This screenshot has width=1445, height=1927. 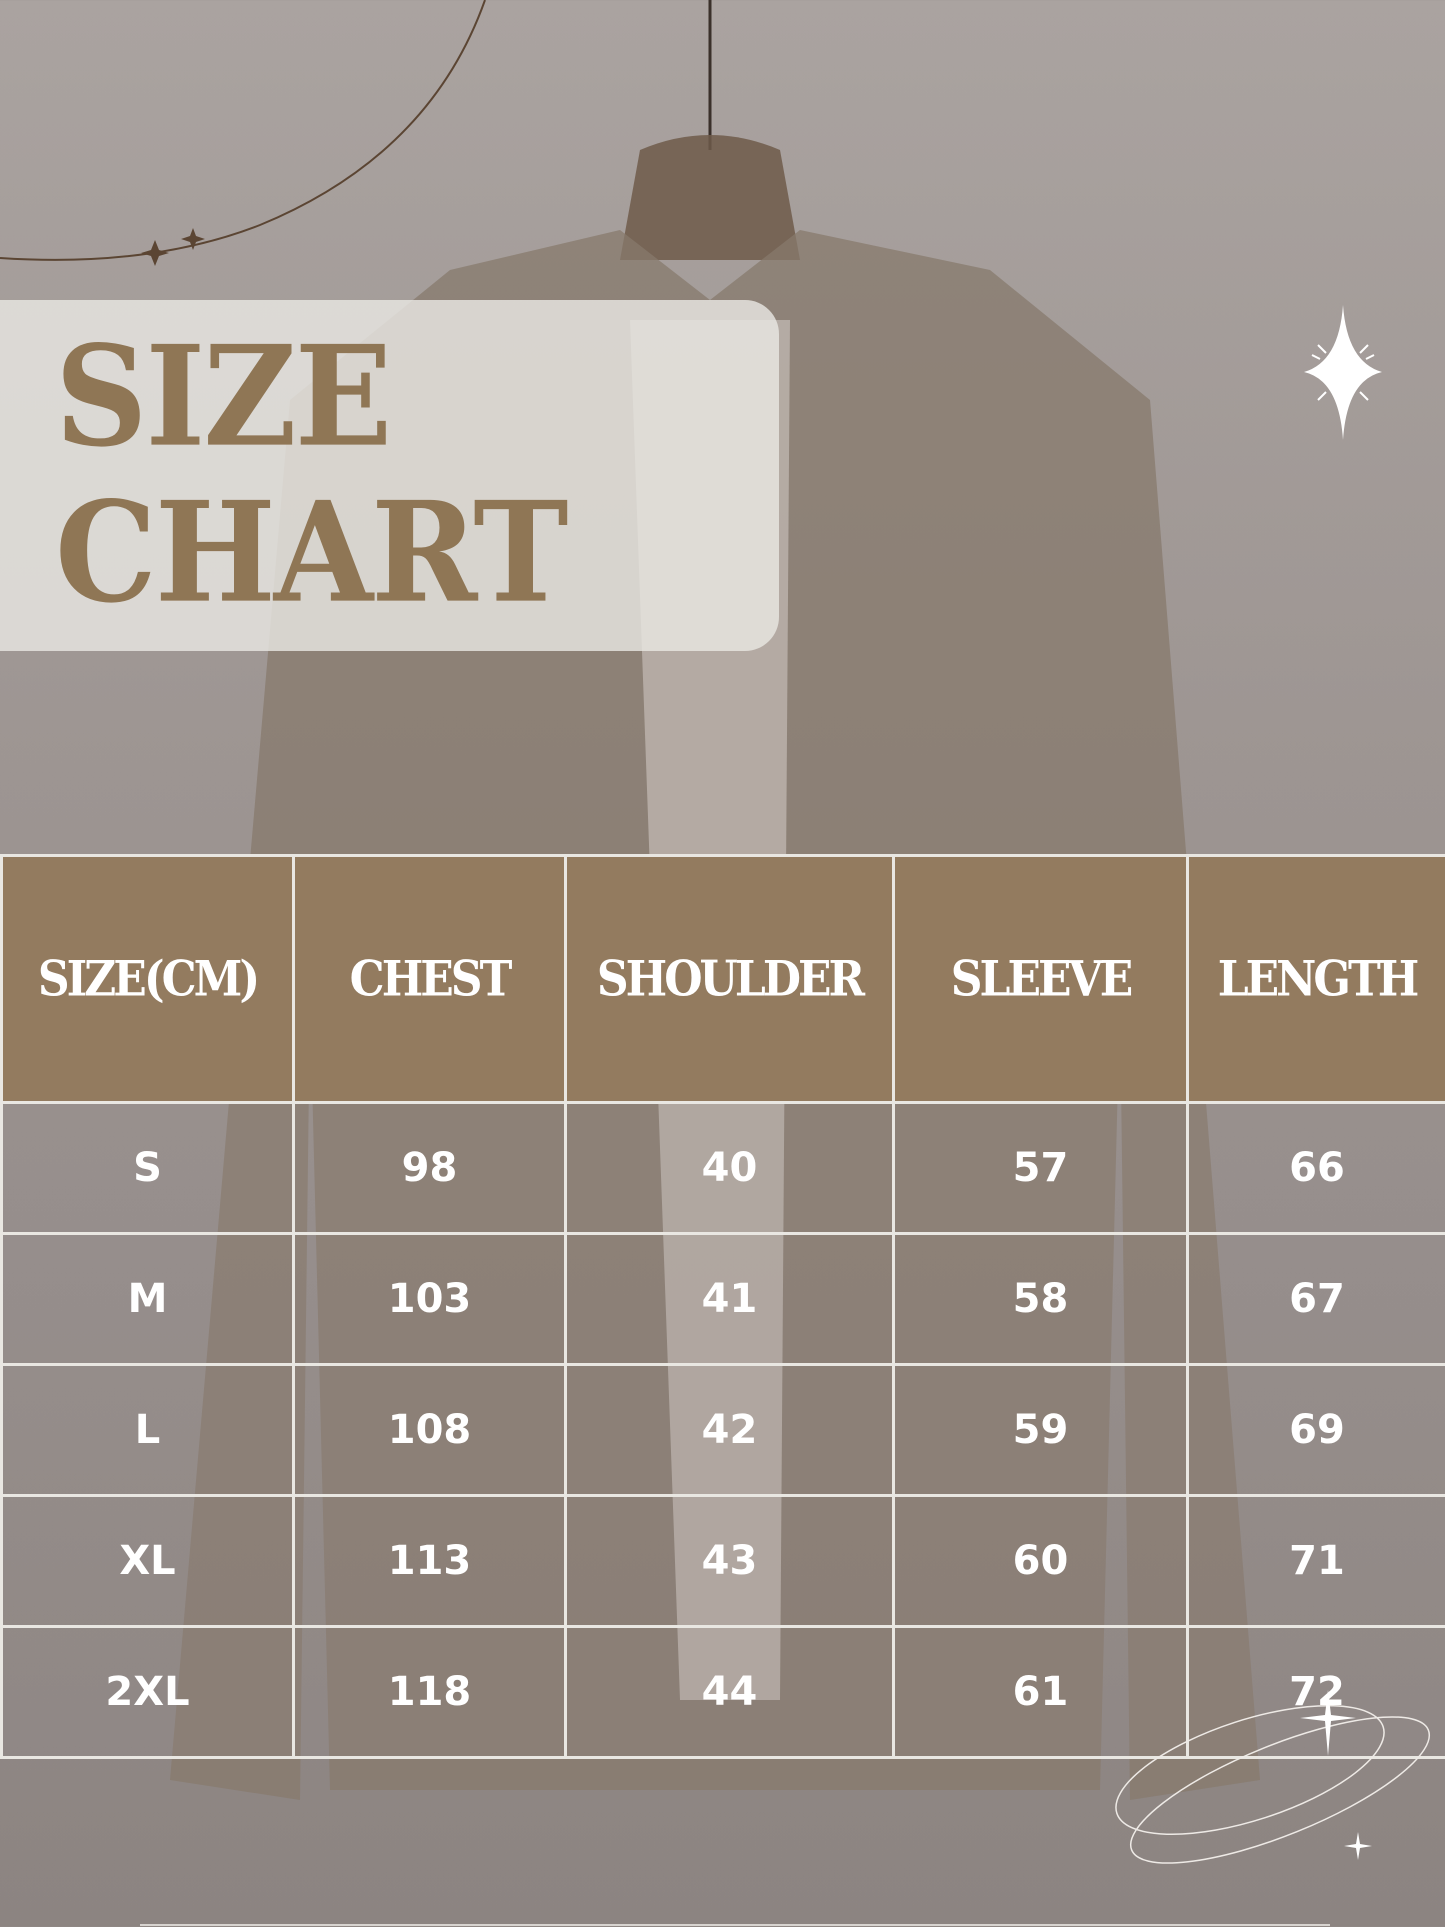 What do you see at coordinates (729, 1692) in the screenshot?
I see `cell-shoulder: 44` at bounding box center [729, 1692].